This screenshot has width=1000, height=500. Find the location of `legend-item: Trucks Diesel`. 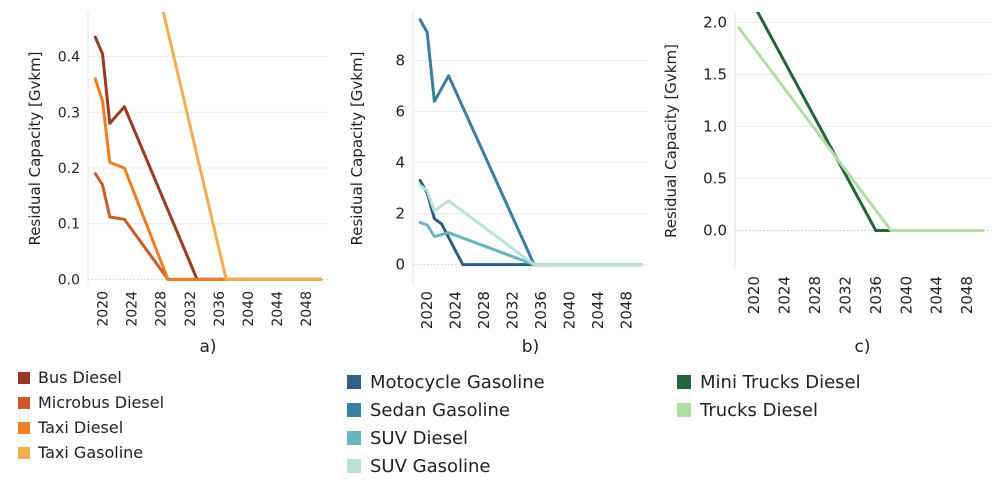

legend-item: Trucks Diesel is located at coordinates (769, 410).